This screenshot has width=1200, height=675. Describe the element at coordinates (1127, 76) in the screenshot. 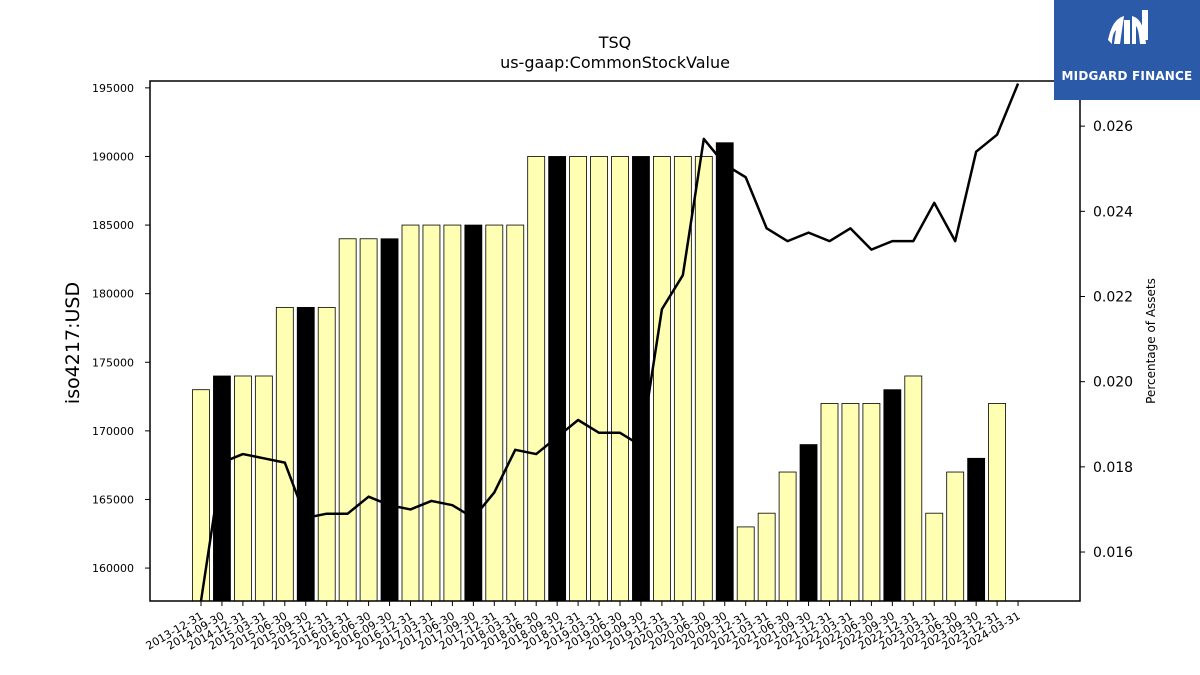

I see `logo-text: MIDGARD FINANCE` at that location.